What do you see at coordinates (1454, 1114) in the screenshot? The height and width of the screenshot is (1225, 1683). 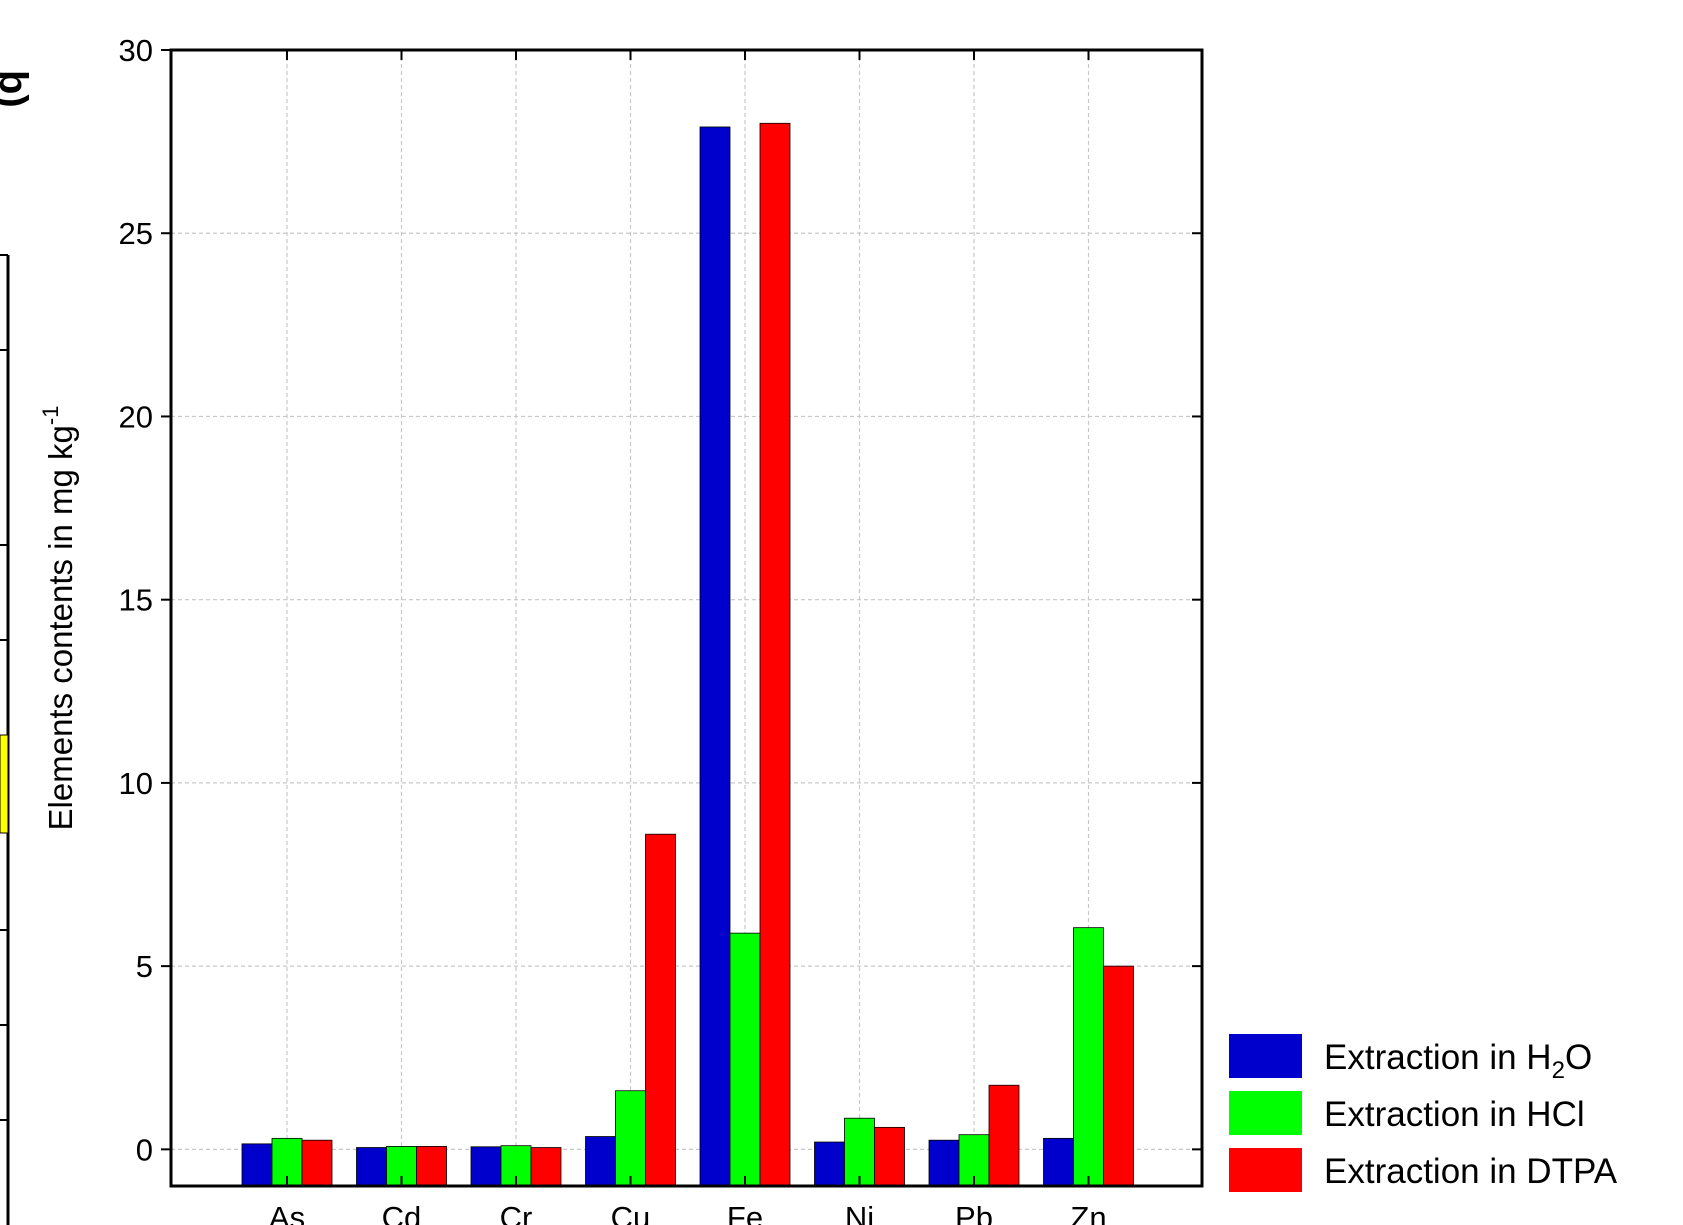 I see `legend-label: Extraction in HCl` at bounding box center [1454, 1114].